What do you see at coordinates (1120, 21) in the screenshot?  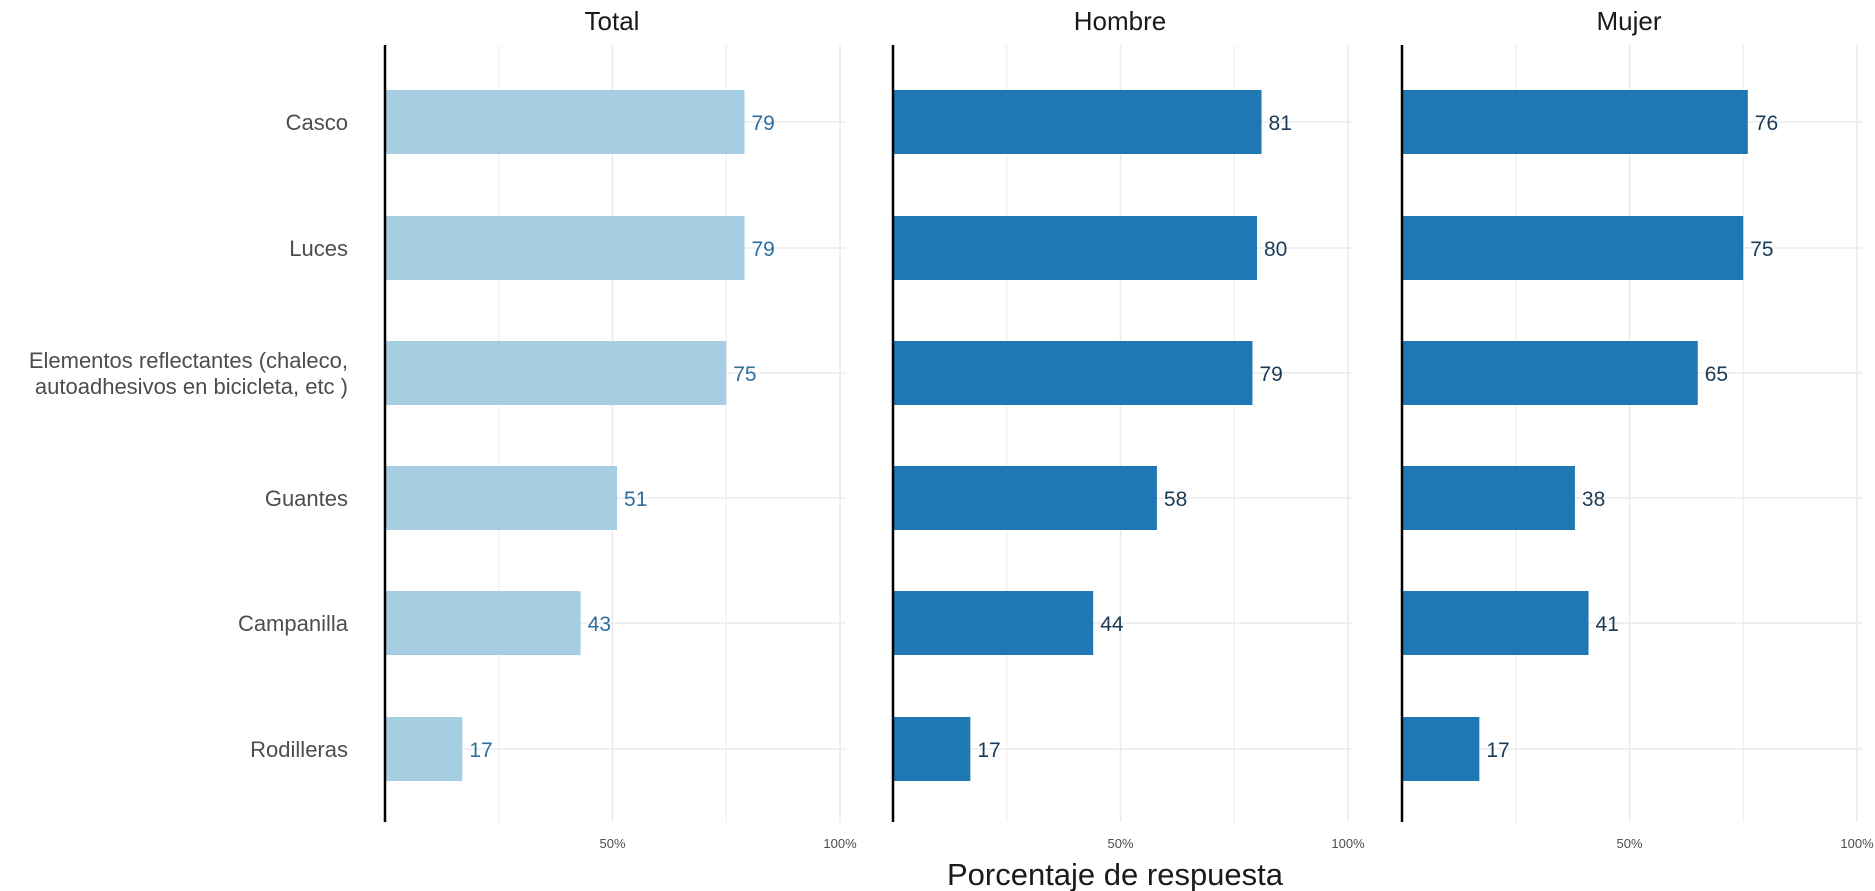 I see `panel-title: Hombre` at bounding box center [1120, 21].